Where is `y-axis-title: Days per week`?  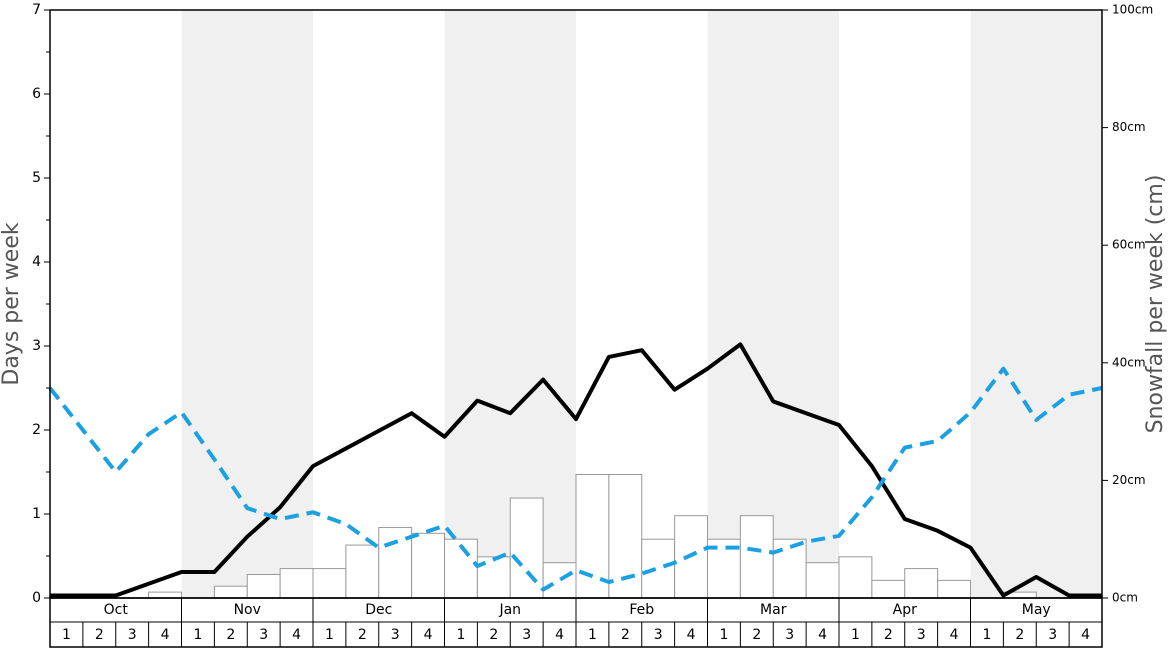 y-axis-title: Days per week is located at coordinates (12, 303).